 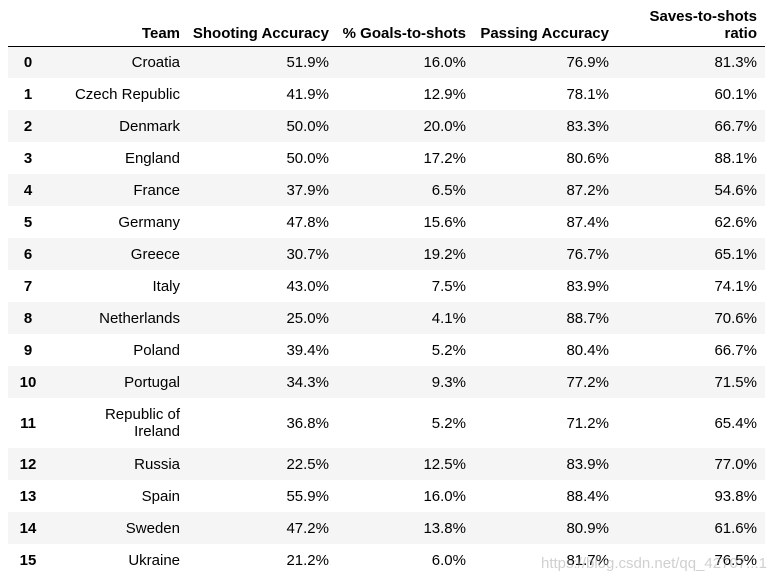 I want to click on cell-goals-to-shots: 9.3%, so click(x=448, y=382).